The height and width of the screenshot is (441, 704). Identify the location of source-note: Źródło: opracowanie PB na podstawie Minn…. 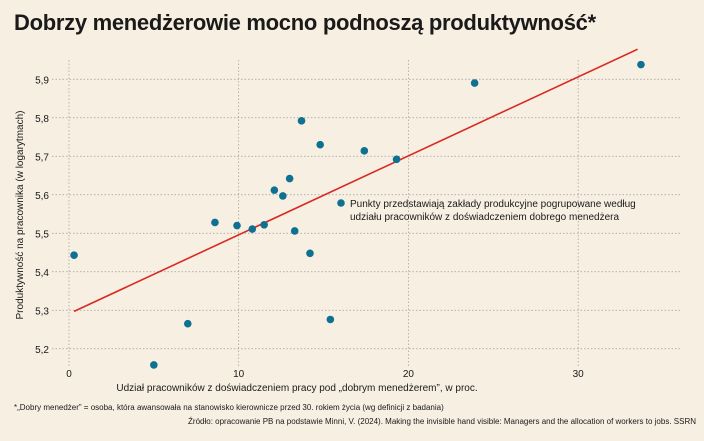
(442, 421).